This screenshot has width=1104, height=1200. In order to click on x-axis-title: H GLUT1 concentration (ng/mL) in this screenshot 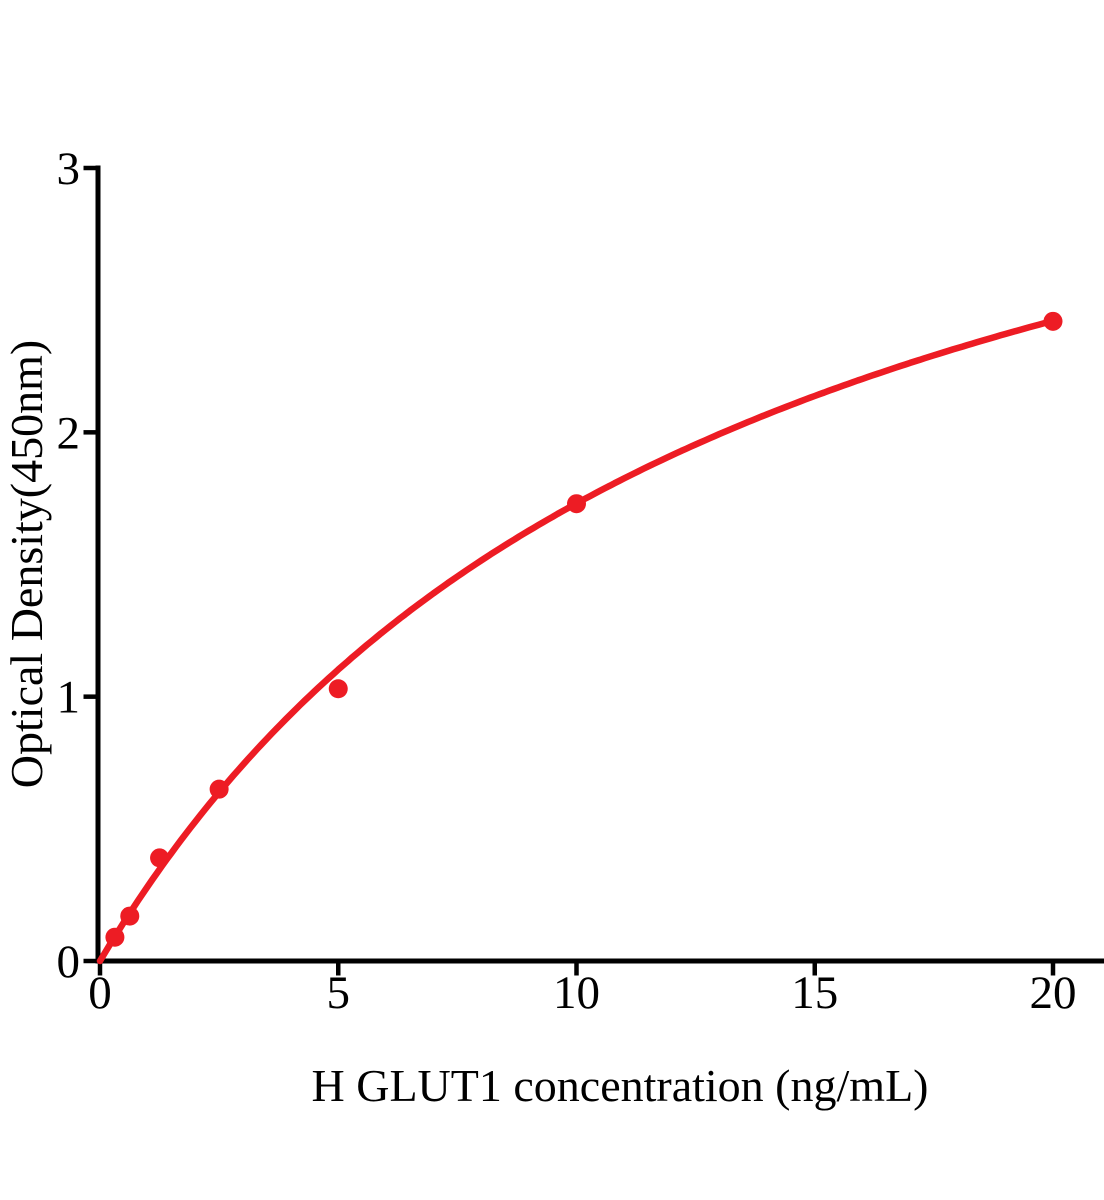, I will do `click(620, 1085)`.